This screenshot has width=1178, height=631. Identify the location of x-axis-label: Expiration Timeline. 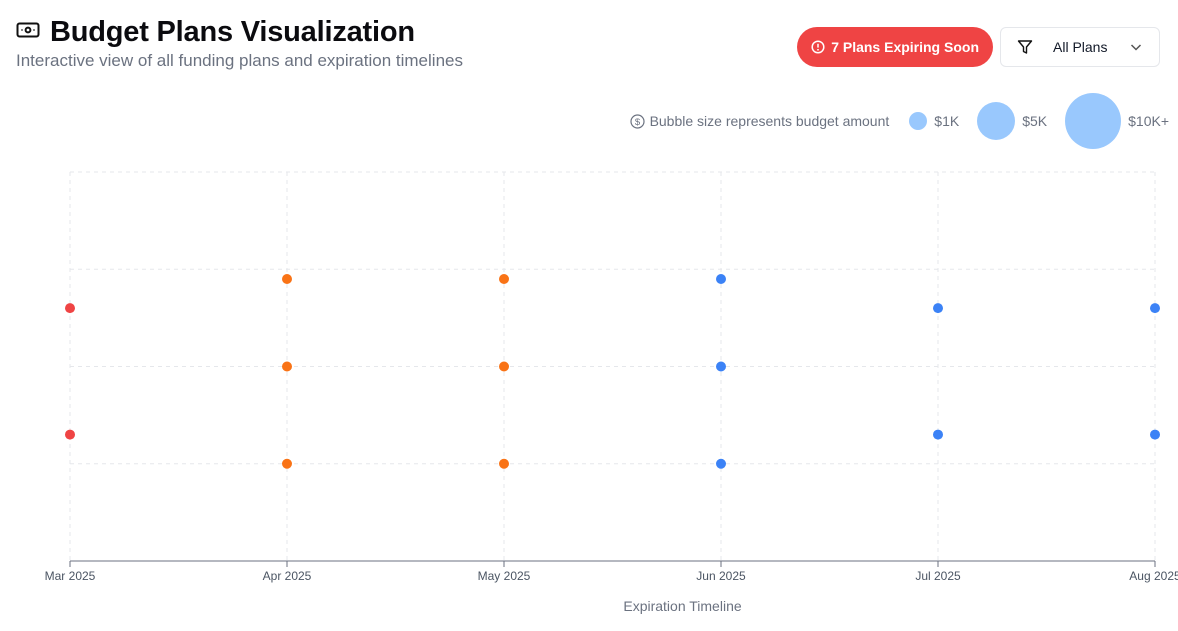
(682, 606).